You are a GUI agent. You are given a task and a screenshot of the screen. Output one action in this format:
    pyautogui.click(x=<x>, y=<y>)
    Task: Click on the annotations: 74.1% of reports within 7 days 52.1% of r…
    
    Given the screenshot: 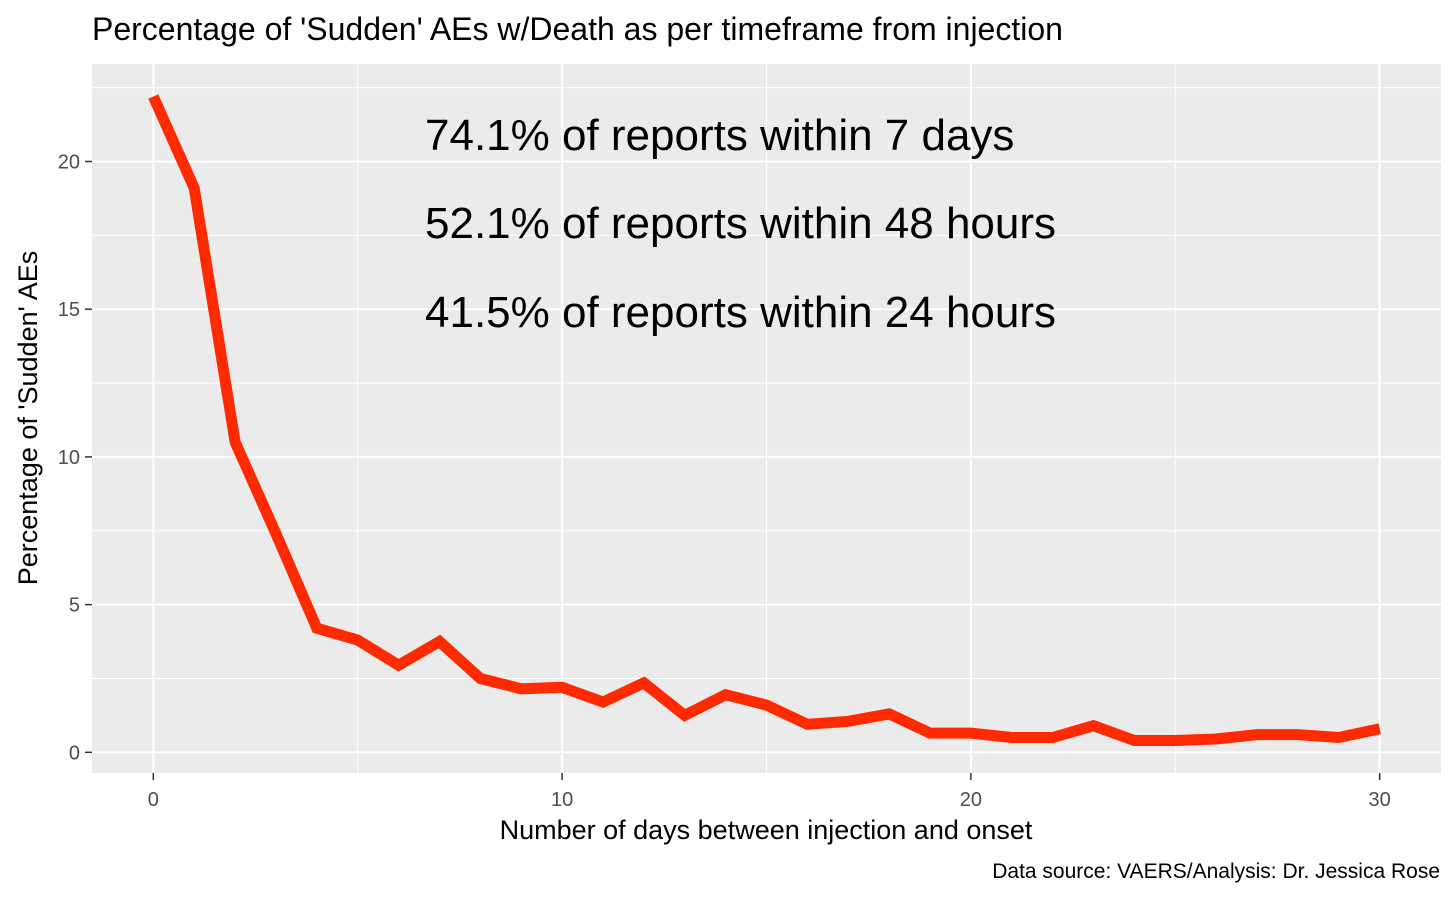 What is the action you would take?
    pyautogui.click(x=740, y=224)
    